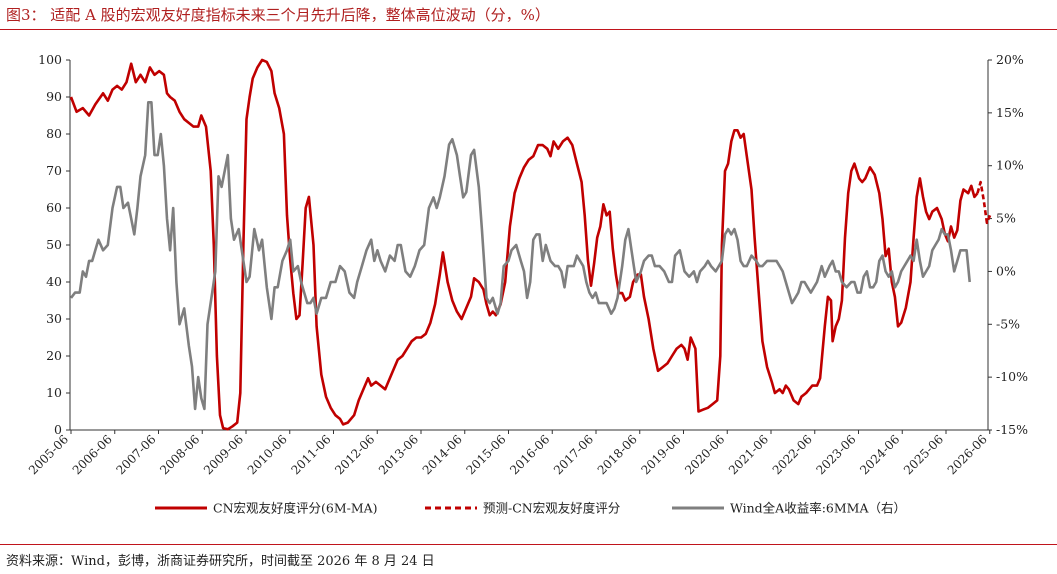  I want to click on x-tick-label: 2011-06, so click(310, 454).